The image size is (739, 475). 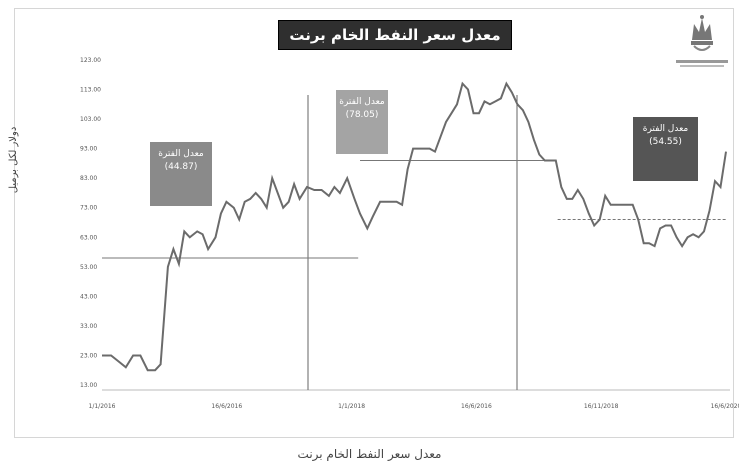 What do you see at coordinates (181, 174) in the screenshot?
I see `period-average-callout-1: معدل الفترة (44.87)` at bounding box center [181, 174].